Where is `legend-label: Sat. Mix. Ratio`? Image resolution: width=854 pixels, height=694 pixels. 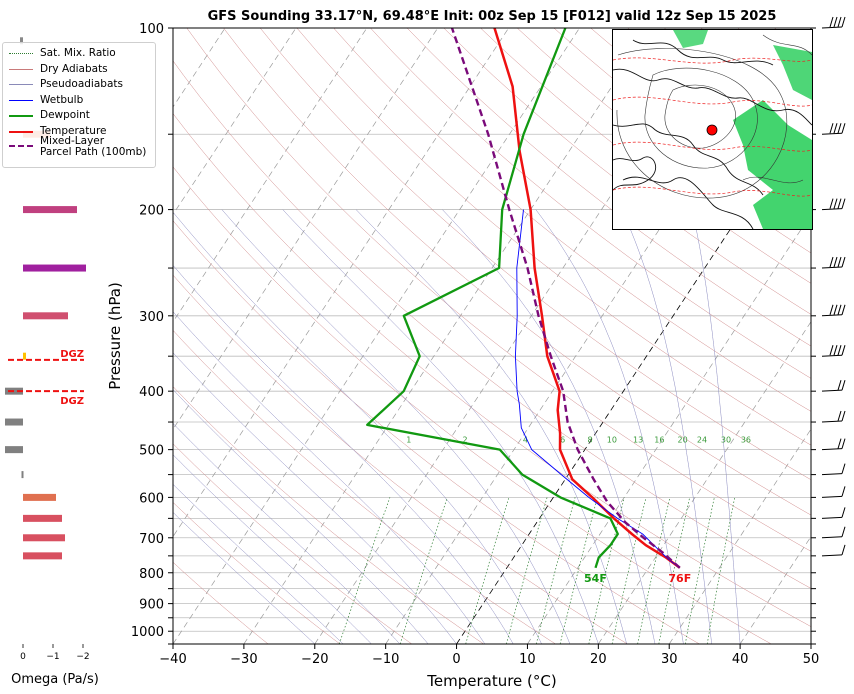
legend-label: Sat. Mix. Ratio is located at coordinates (78, 53).